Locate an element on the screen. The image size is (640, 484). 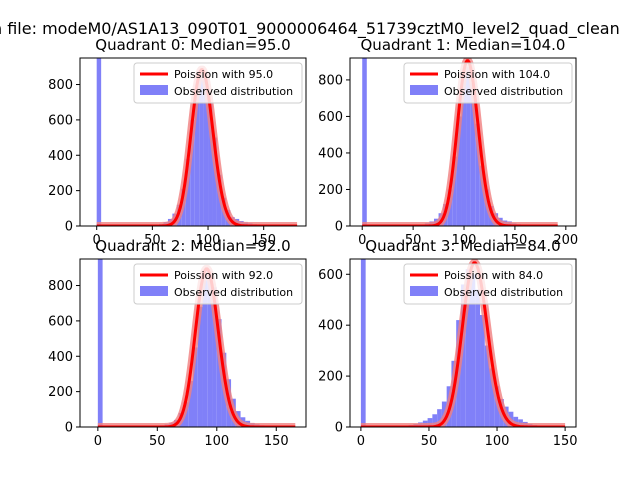
legend-label-poisson: Poission with 84.0 is located at coordinates (493, 275).